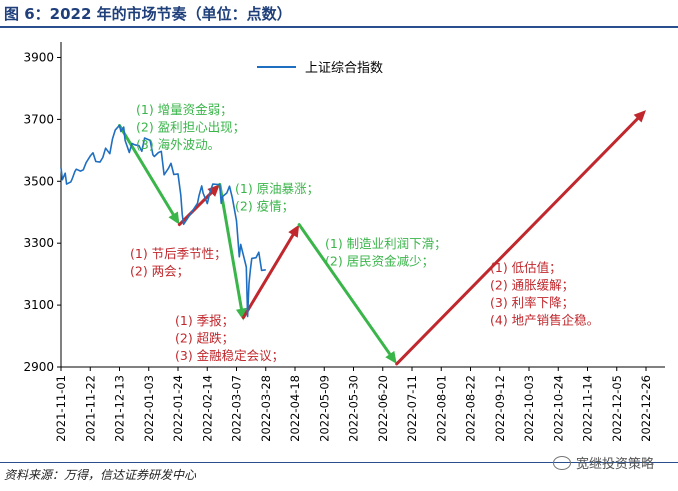 This screenshot has width=678, height=491. What do you see at coordinates (529, 408) in the screenshot?
I see `x-tick-label: 2022-10-03` at bounding box center [529, 408].